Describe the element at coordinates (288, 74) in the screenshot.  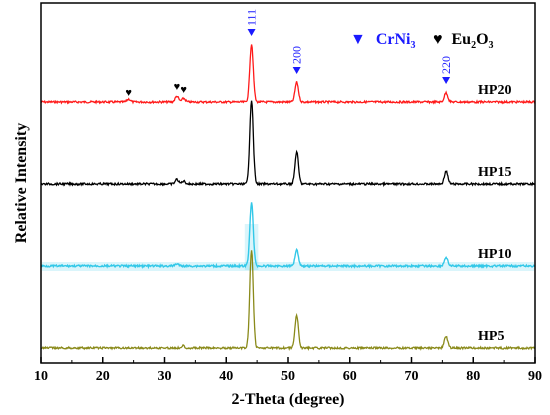
I see `series-line-hp20` at that location.